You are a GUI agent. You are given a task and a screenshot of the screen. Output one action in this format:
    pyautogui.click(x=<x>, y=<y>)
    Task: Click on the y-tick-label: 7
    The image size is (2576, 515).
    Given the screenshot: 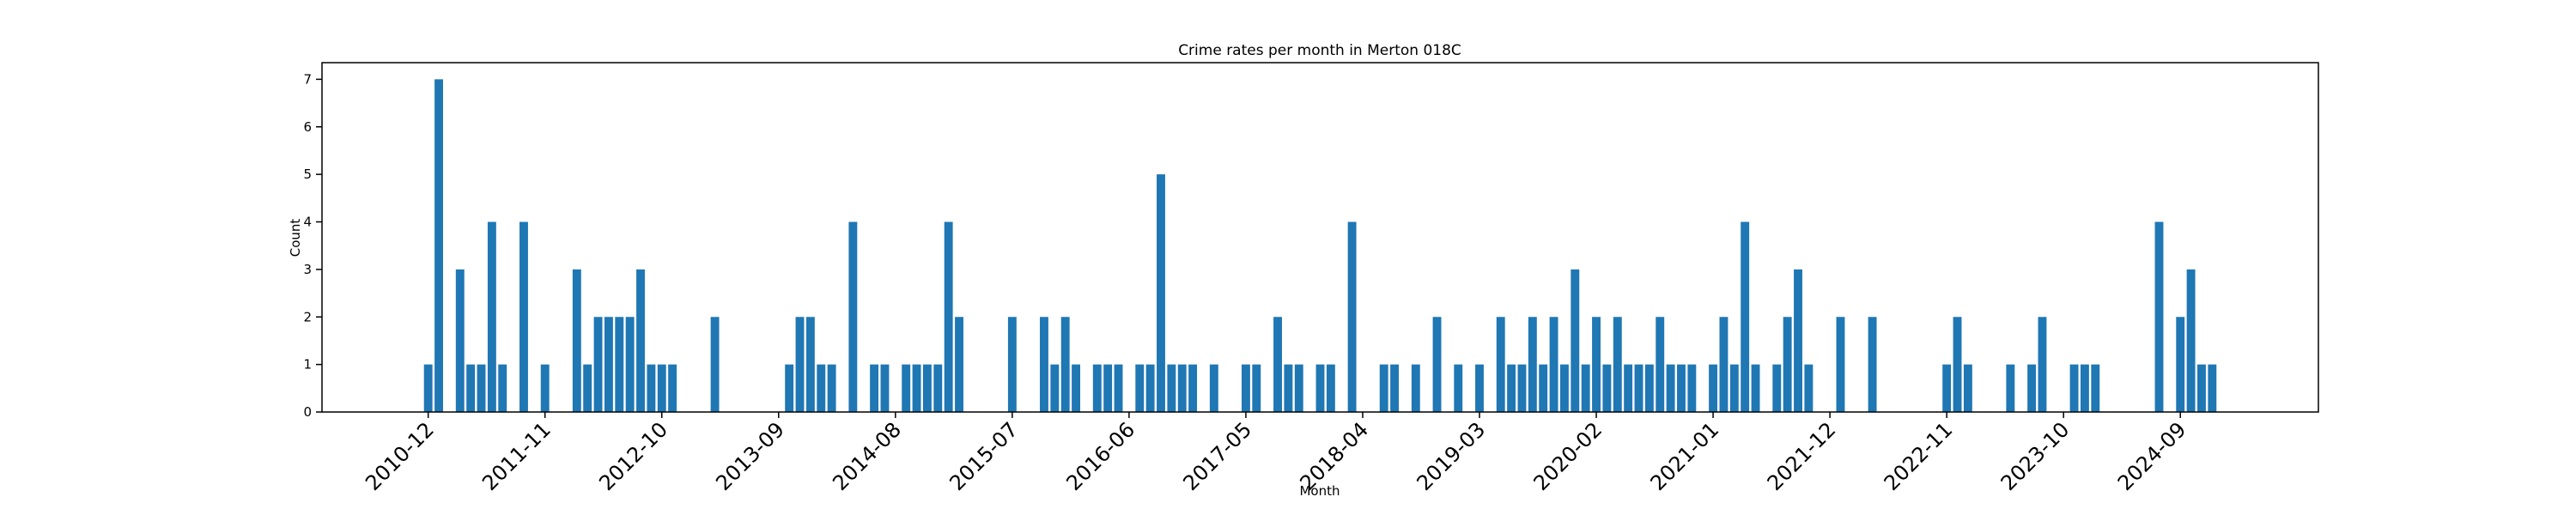 What is the action you would take?
    pyautogui.click(x=307, y=79)
    